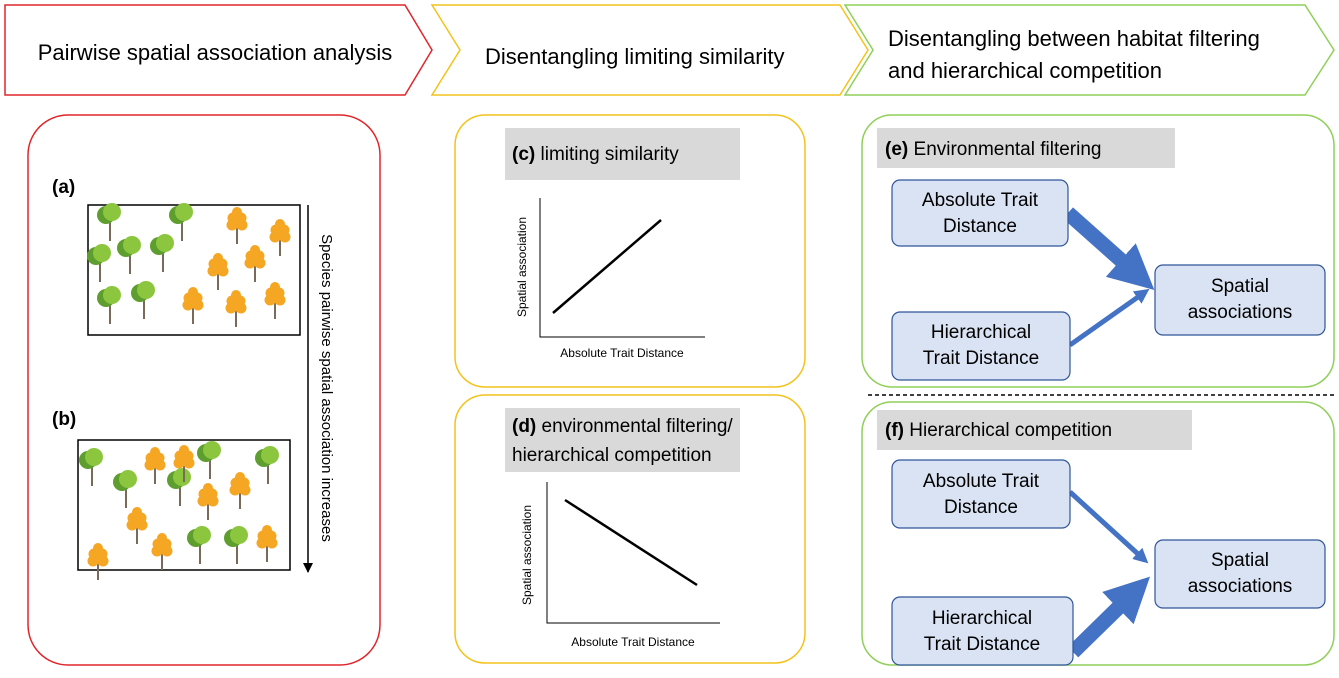 The width and height of the screenshot is (1339, 678). What do you see at coordinates (896, 149) in the screenshot?
I see `panel-label: (e)` at bounding box center [896, 149].